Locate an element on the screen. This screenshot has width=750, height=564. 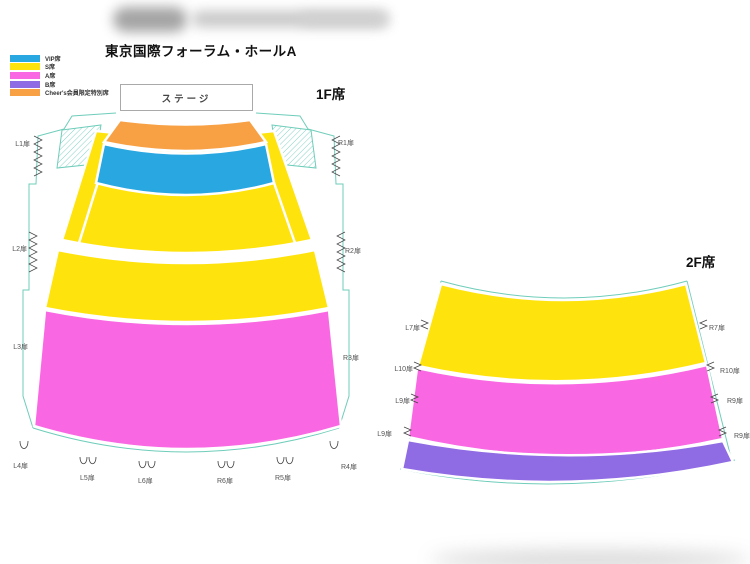
door-label-r10: R10扉 is located at coordinates (730, 371).